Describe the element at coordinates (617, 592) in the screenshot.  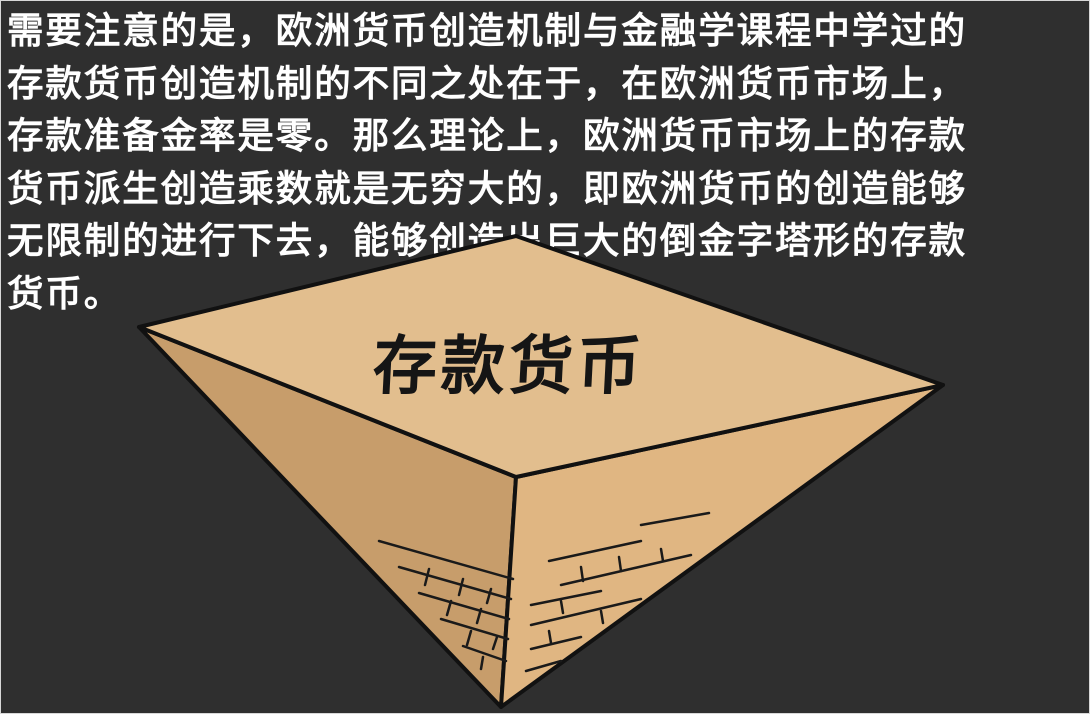
I see `right-face-bricks` at that location.